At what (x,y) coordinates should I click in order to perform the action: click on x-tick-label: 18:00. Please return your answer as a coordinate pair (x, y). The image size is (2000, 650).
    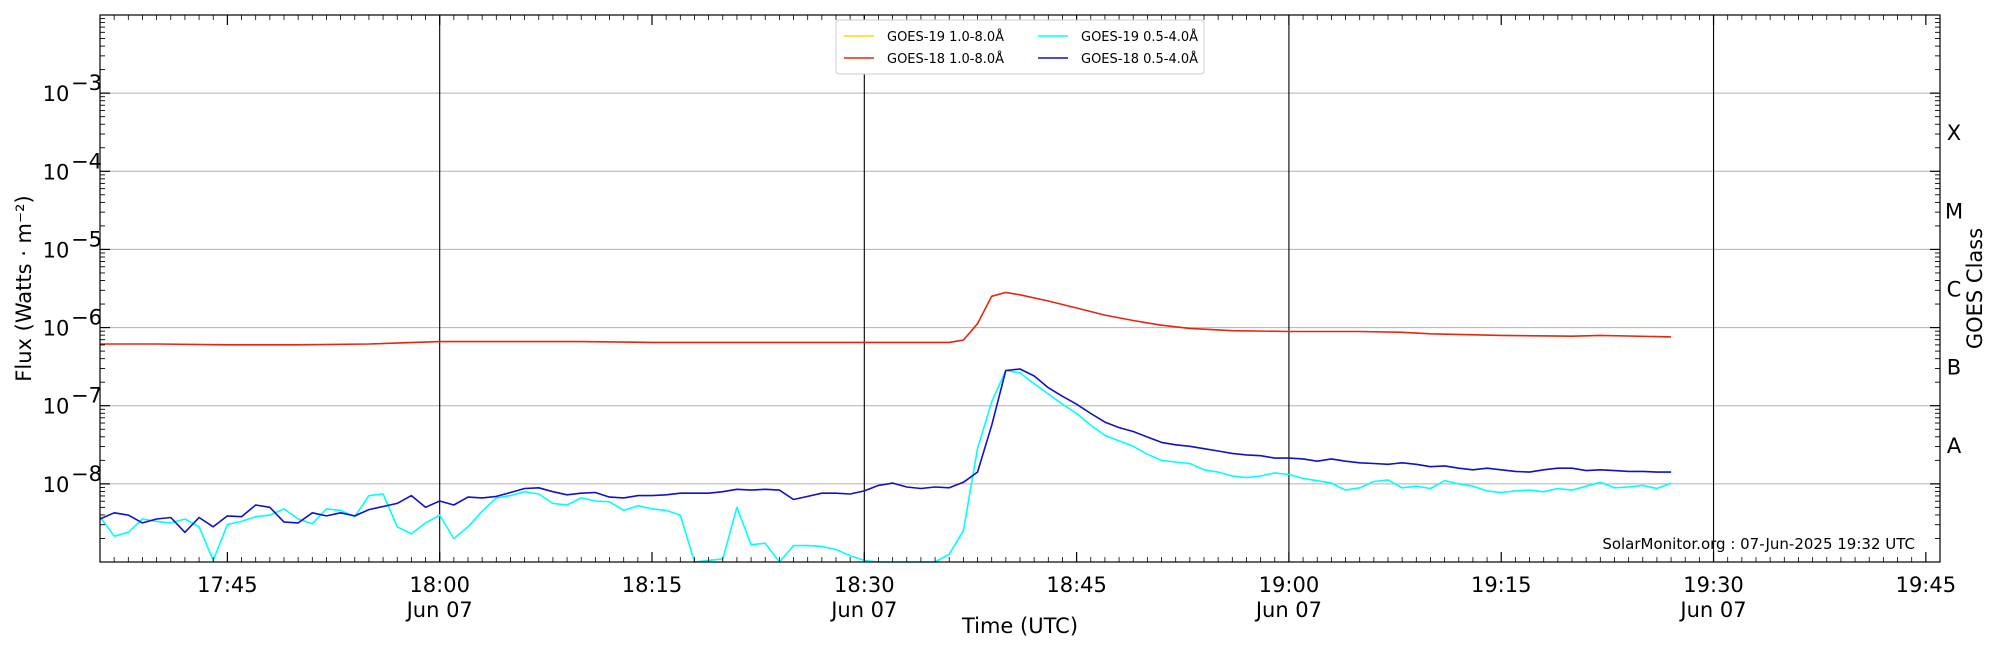
    Looking at the image, I should click on (439, 585).